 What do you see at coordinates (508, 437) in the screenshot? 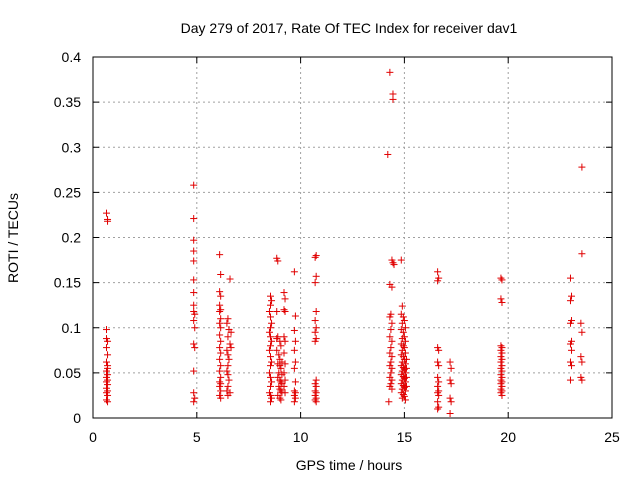
I see `x-tick-label: 20` at bounding box center [508, 437].